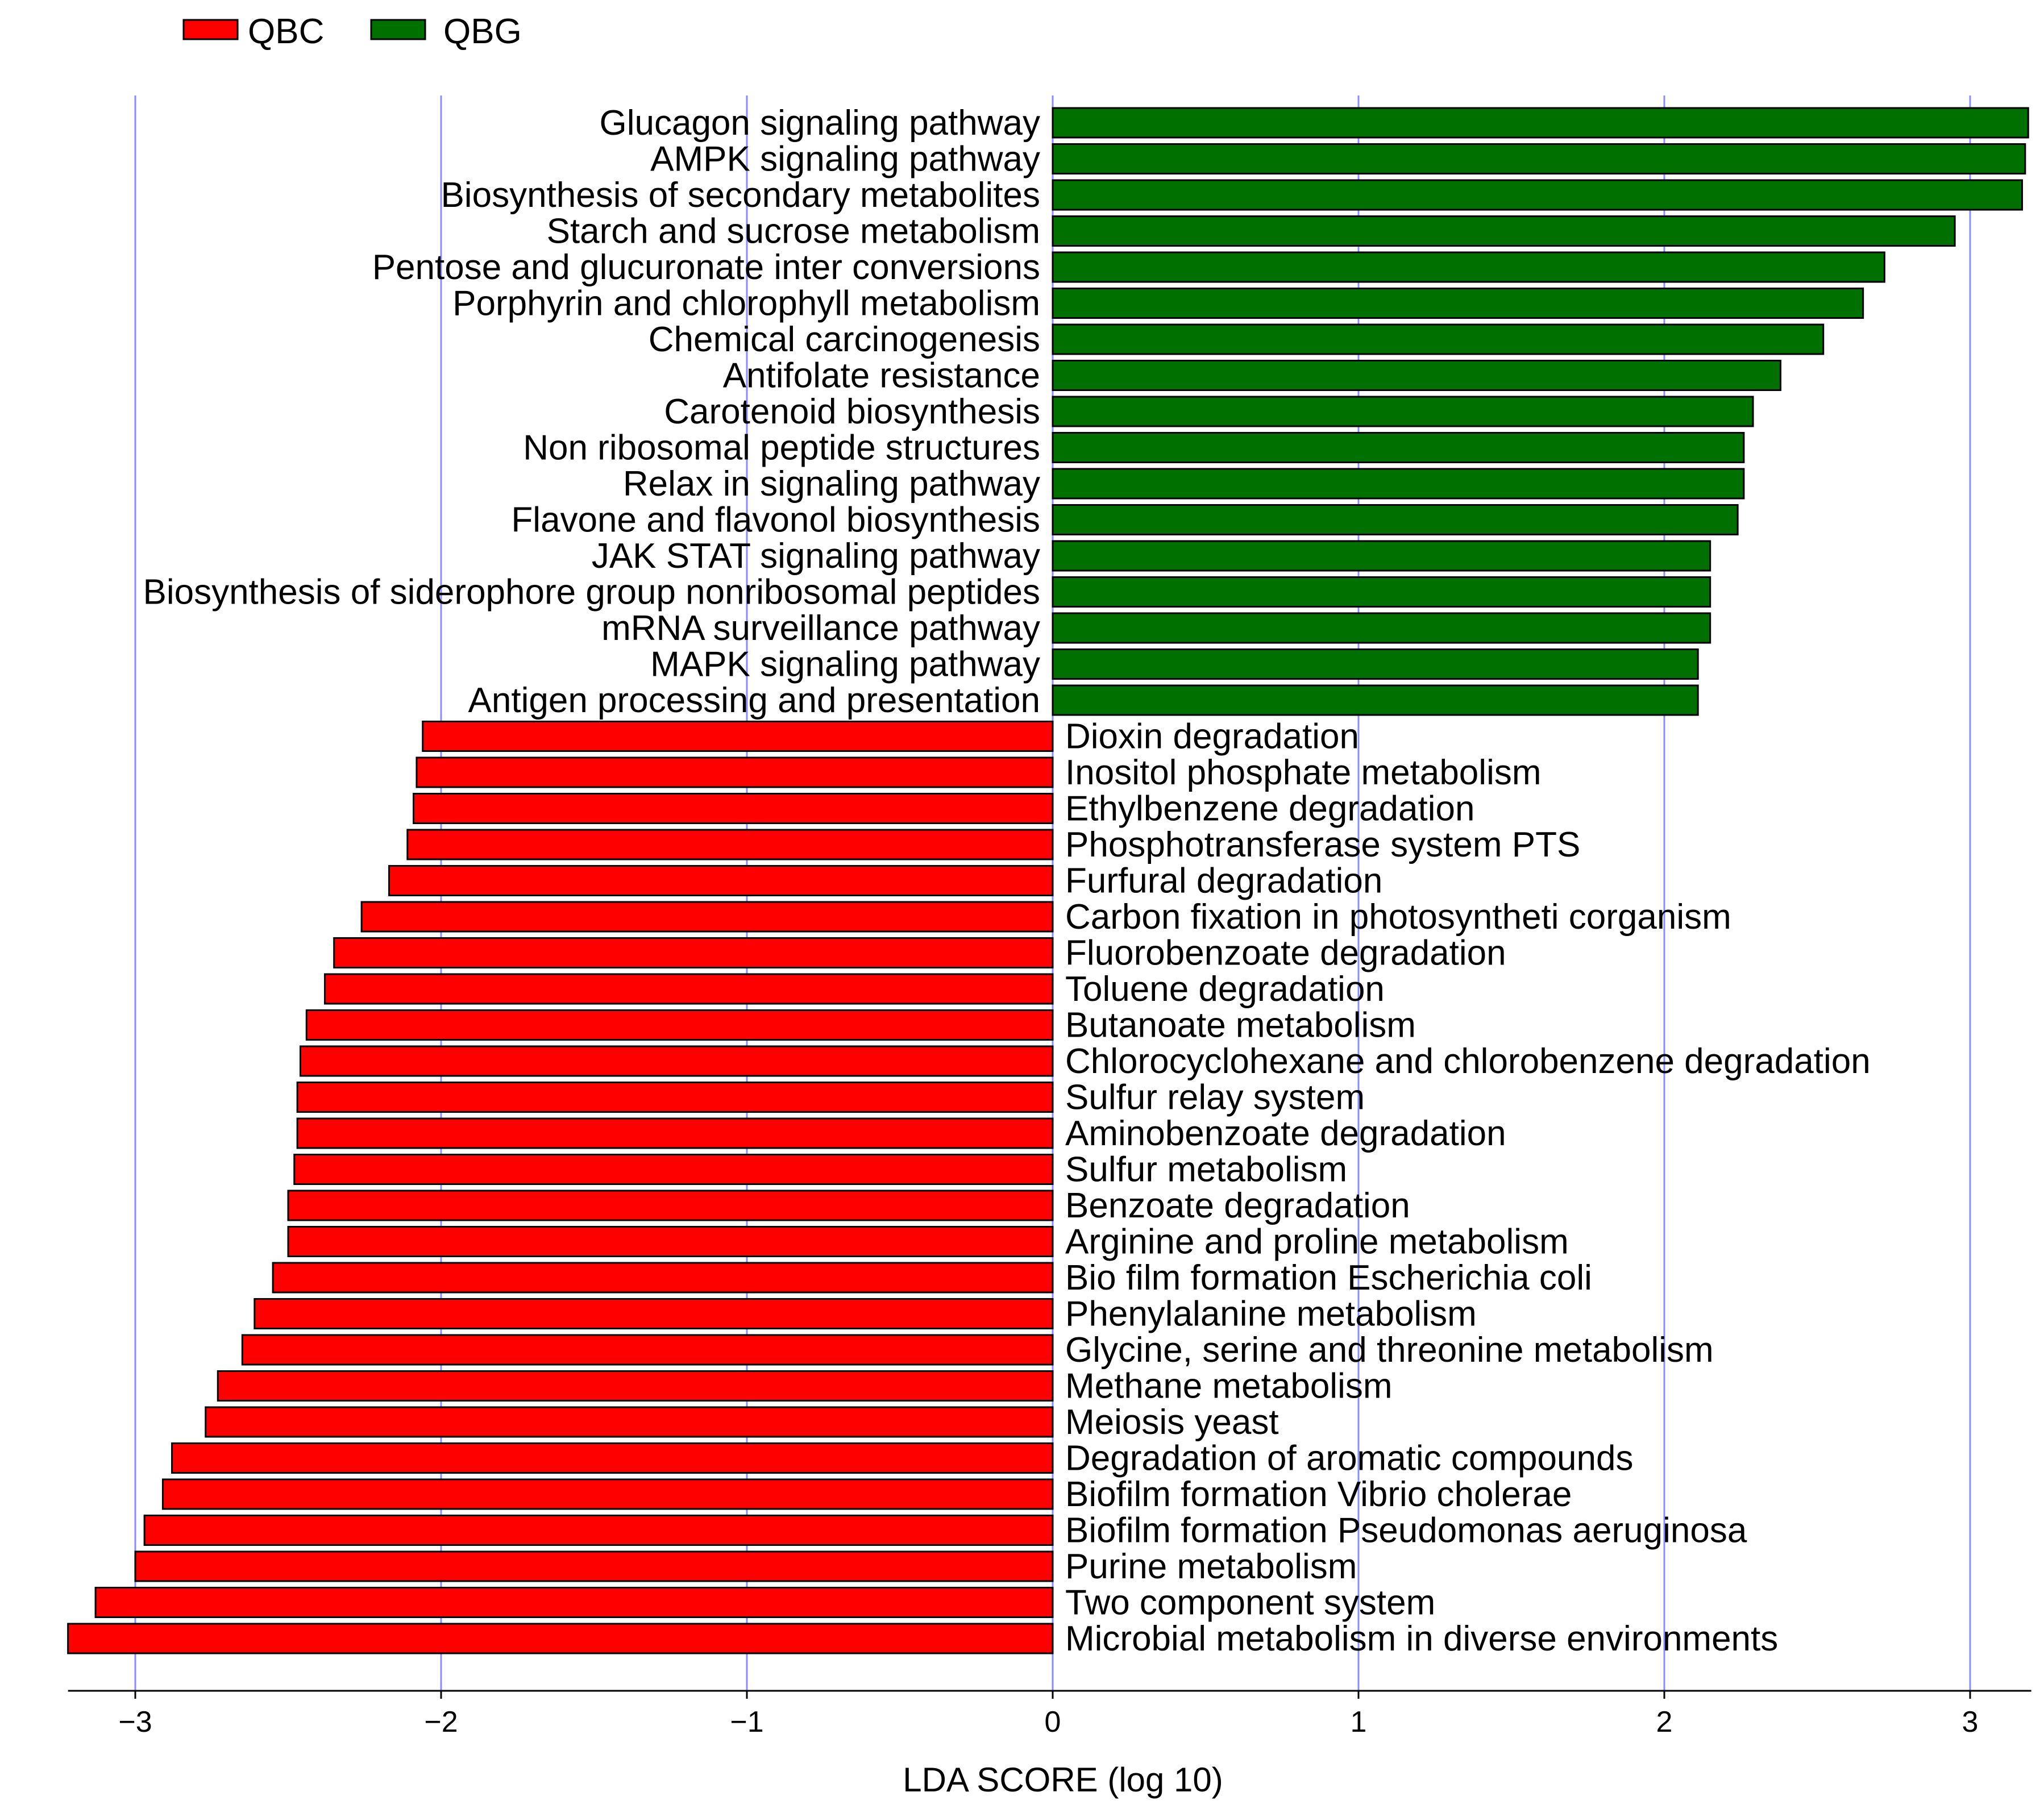 This screenshot has height=1813, width=2044. What do you see at coordinates (1172, 1423) in the screenshot?
I see `category-label: Meiosis yeast` at bounding box center [1172, 1423].